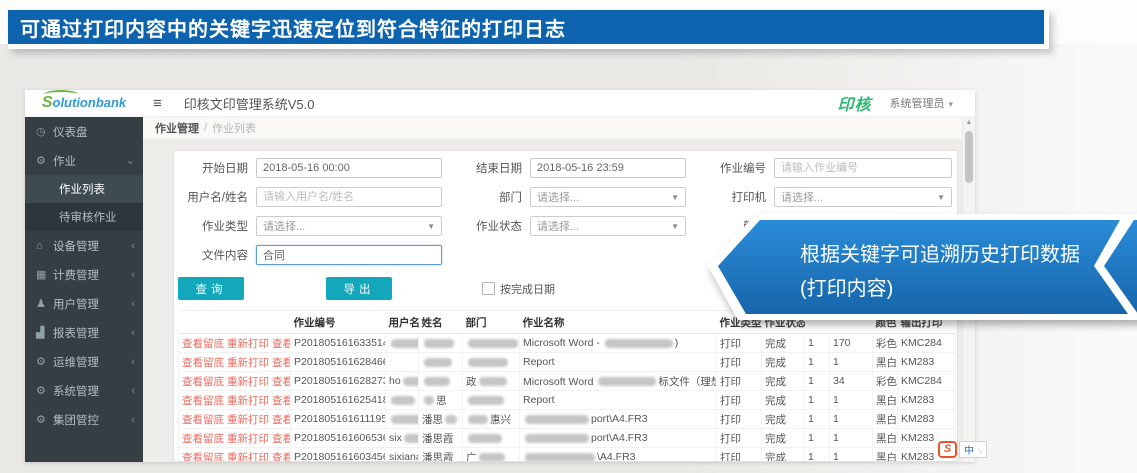 Image resolution: width=1137 pixels, height=473 pixels. I want to click on sidebar-subitem-待审核作业: 待审核作业, so click(84, 217).